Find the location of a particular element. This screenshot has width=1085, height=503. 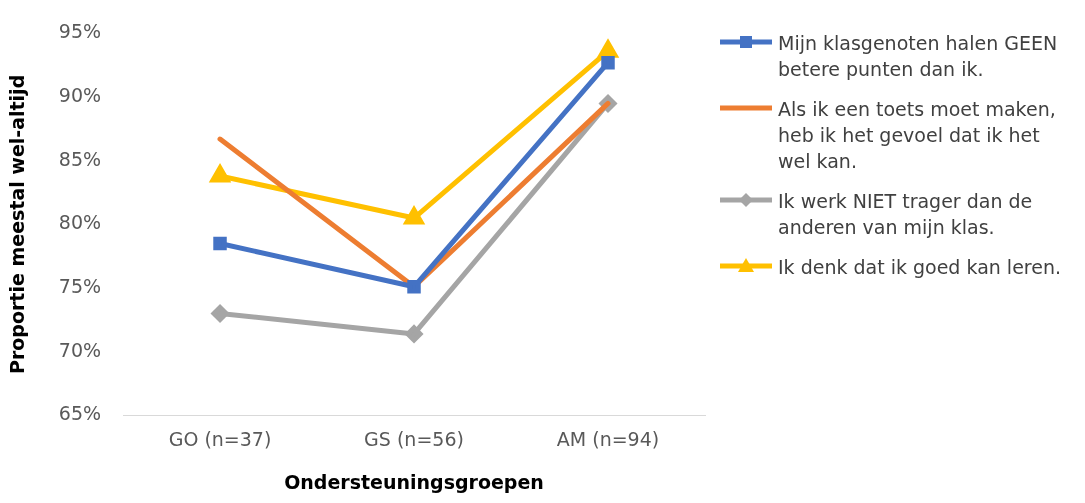

x-tick-label: AM (n=94) is located at coordinates (608, 438).